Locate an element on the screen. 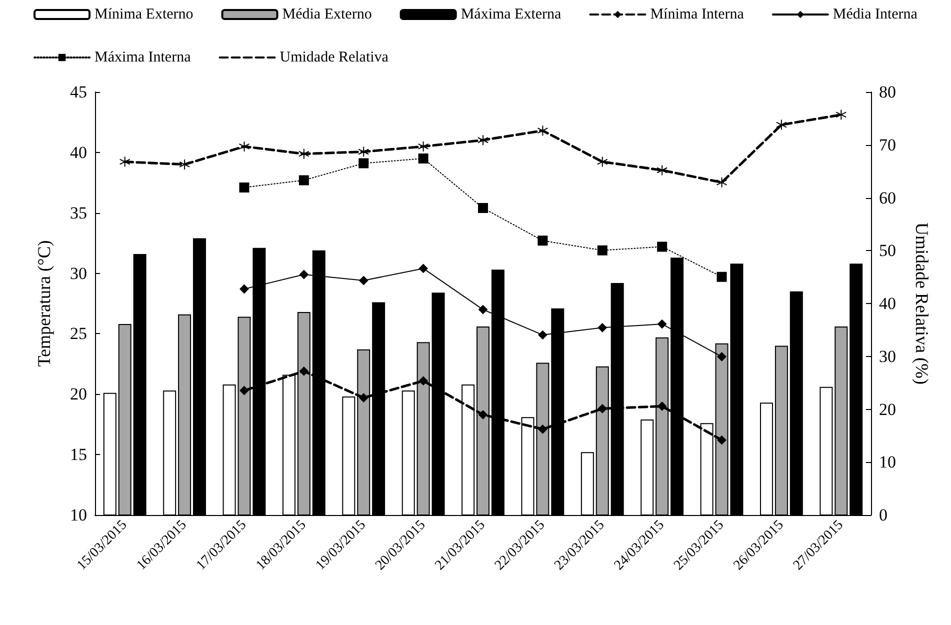  y2-tick-label: 30 is located at coordinates (887, 356).